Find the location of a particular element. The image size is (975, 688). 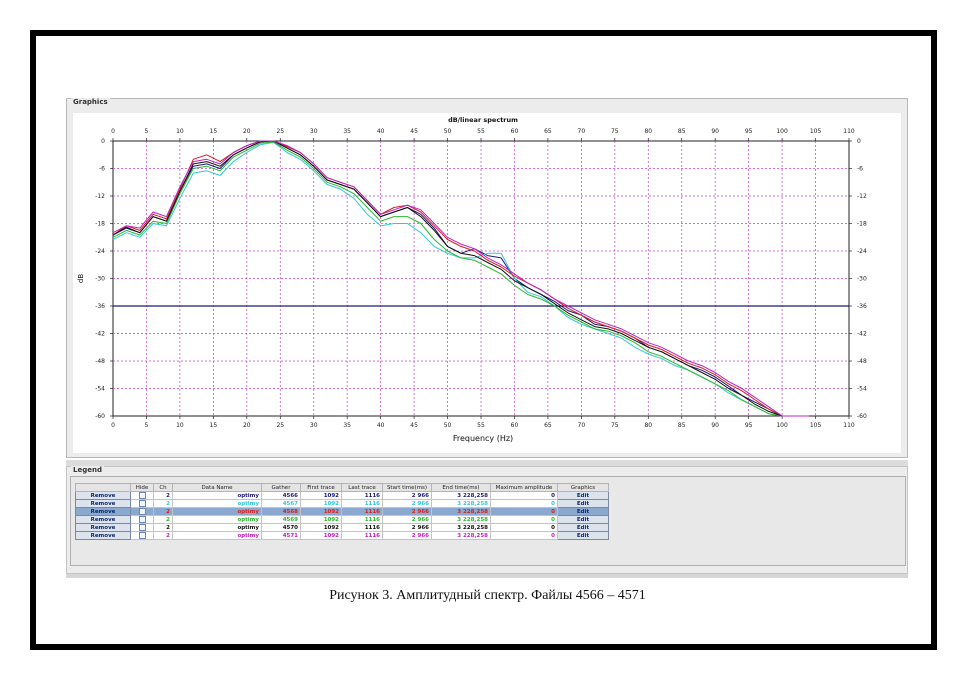

x-tick-label-top: 10 is located at coordinates (180, 131).